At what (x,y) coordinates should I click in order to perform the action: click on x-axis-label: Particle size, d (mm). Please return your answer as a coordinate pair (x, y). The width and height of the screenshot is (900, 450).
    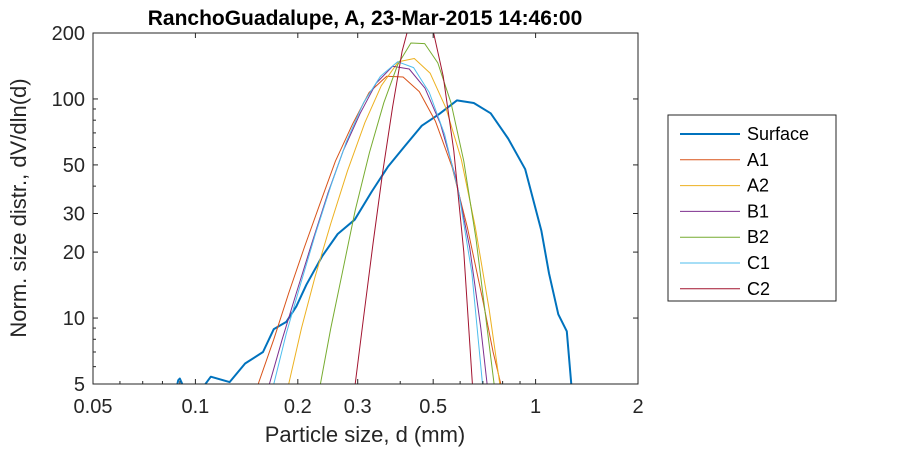
    Looking at the image, I should click on (365, 434).